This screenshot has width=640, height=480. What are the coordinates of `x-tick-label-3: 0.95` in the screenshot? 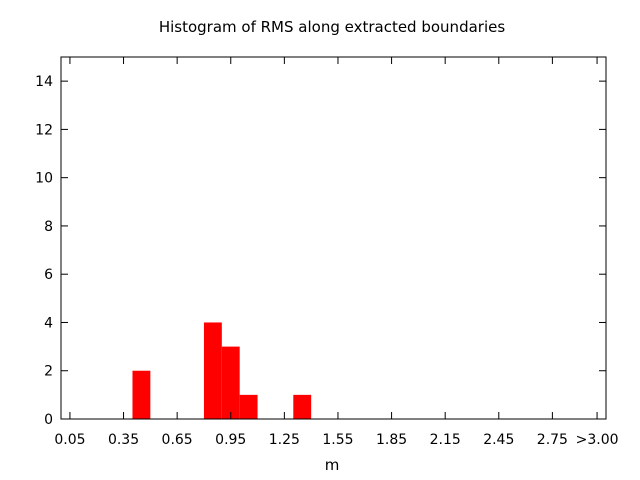 It's located at (230, 440).